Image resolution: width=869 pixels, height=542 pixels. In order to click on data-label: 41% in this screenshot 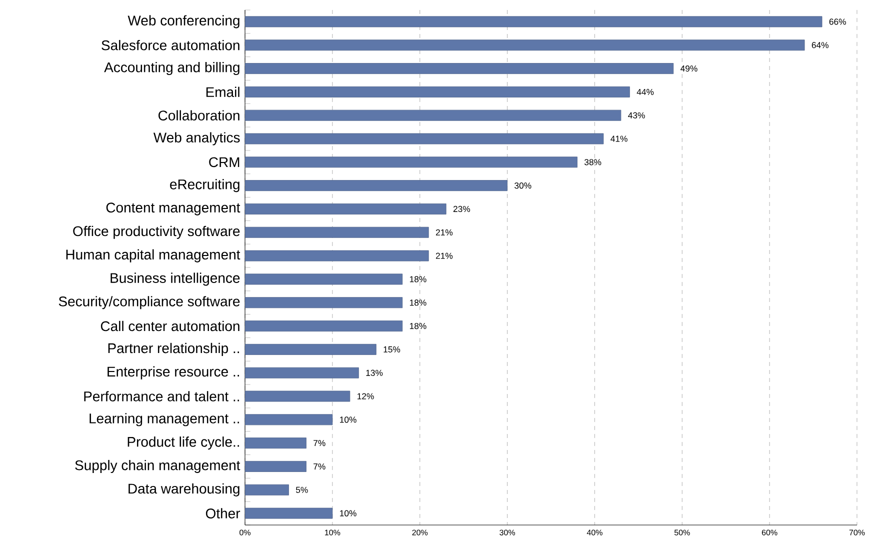, I will do `click(619, 139)`.